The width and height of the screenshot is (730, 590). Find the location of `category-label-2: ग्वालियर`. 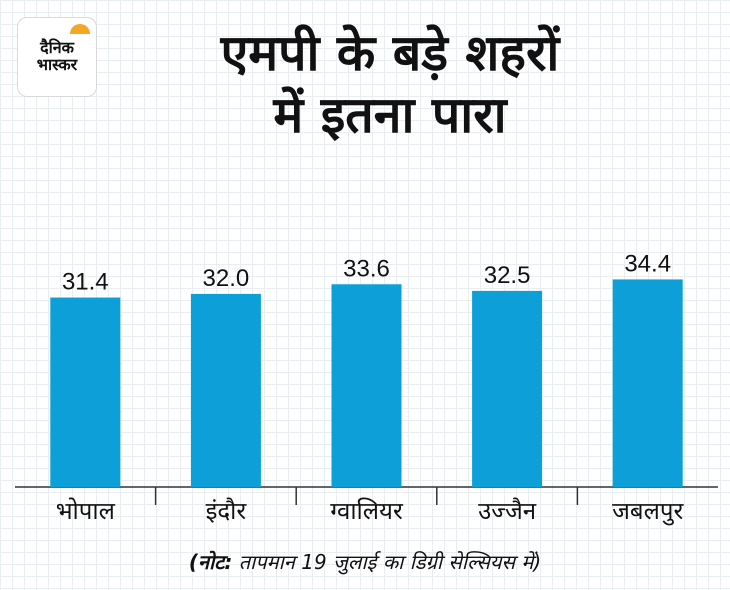

category-label-2: ग्वालियर is located at coordinates (367, 511).